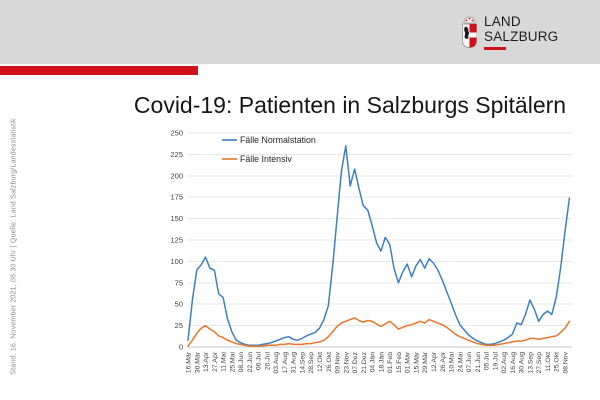  What do you see at coordinates (504, 363) in the screenshot?
I see `x-axis-tick-label: 02.Aug` at bounding box center [504, 363].